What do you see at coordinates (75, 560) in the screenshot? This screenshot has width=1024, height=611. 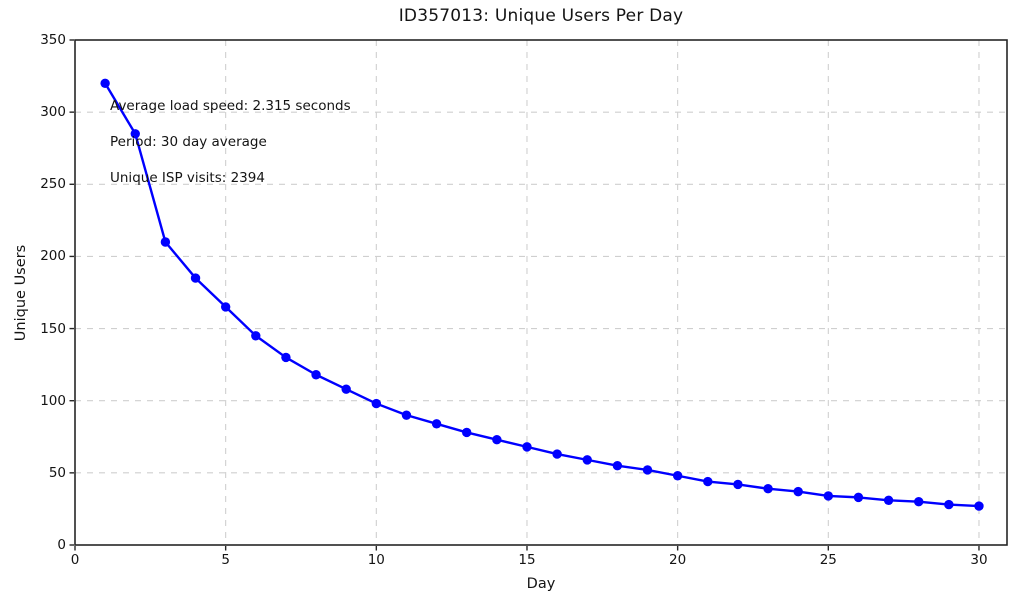 I see `x-tick-label-0: 0` at bounding box center [75, 560].